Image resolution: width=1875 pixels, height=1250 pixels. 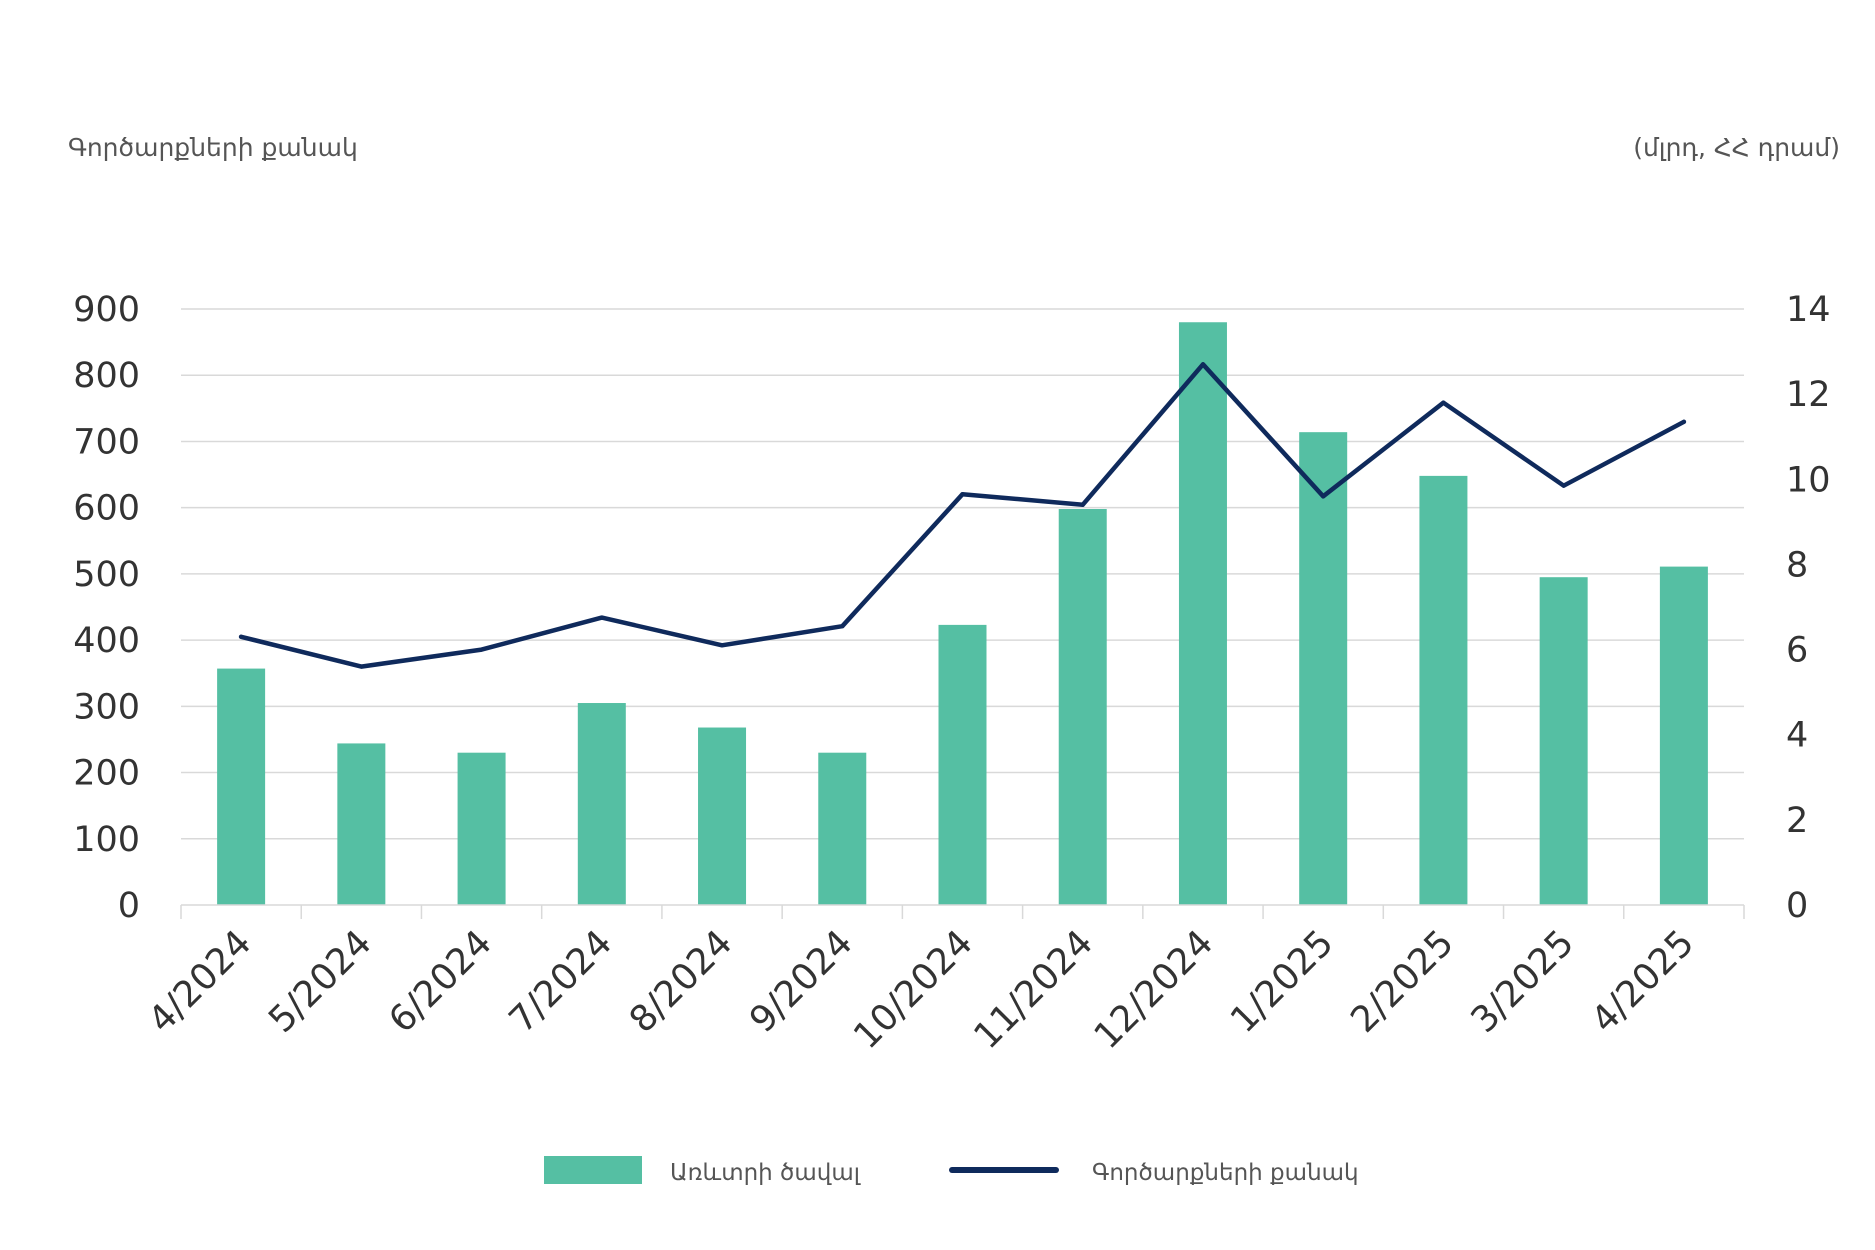 What do you see at coordinates (1797, 906) in the screenshot?
I see `right-y-tick-0: 0` at bounding box center [1797, 906].